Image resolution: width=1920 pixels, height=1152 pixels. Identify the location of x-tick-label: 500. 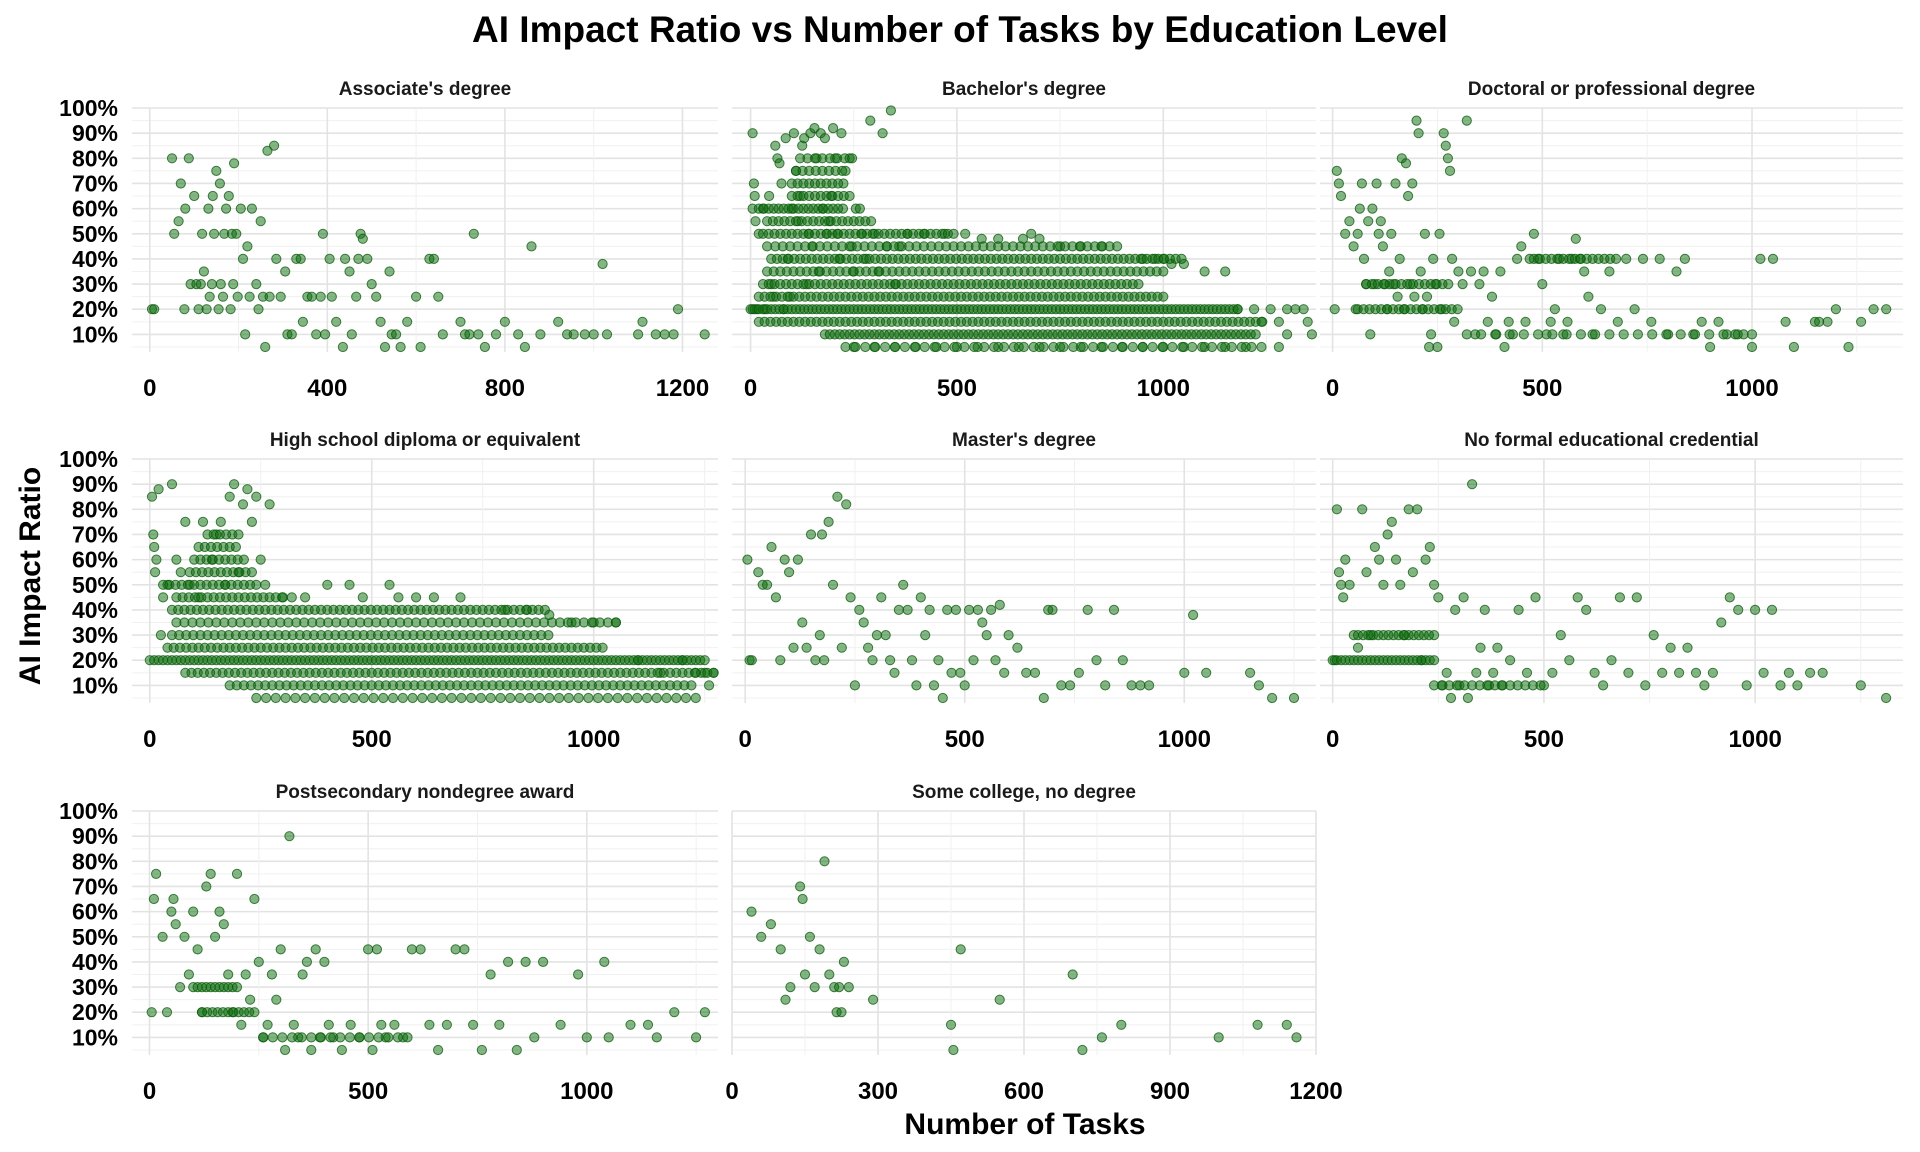
(965, 739).